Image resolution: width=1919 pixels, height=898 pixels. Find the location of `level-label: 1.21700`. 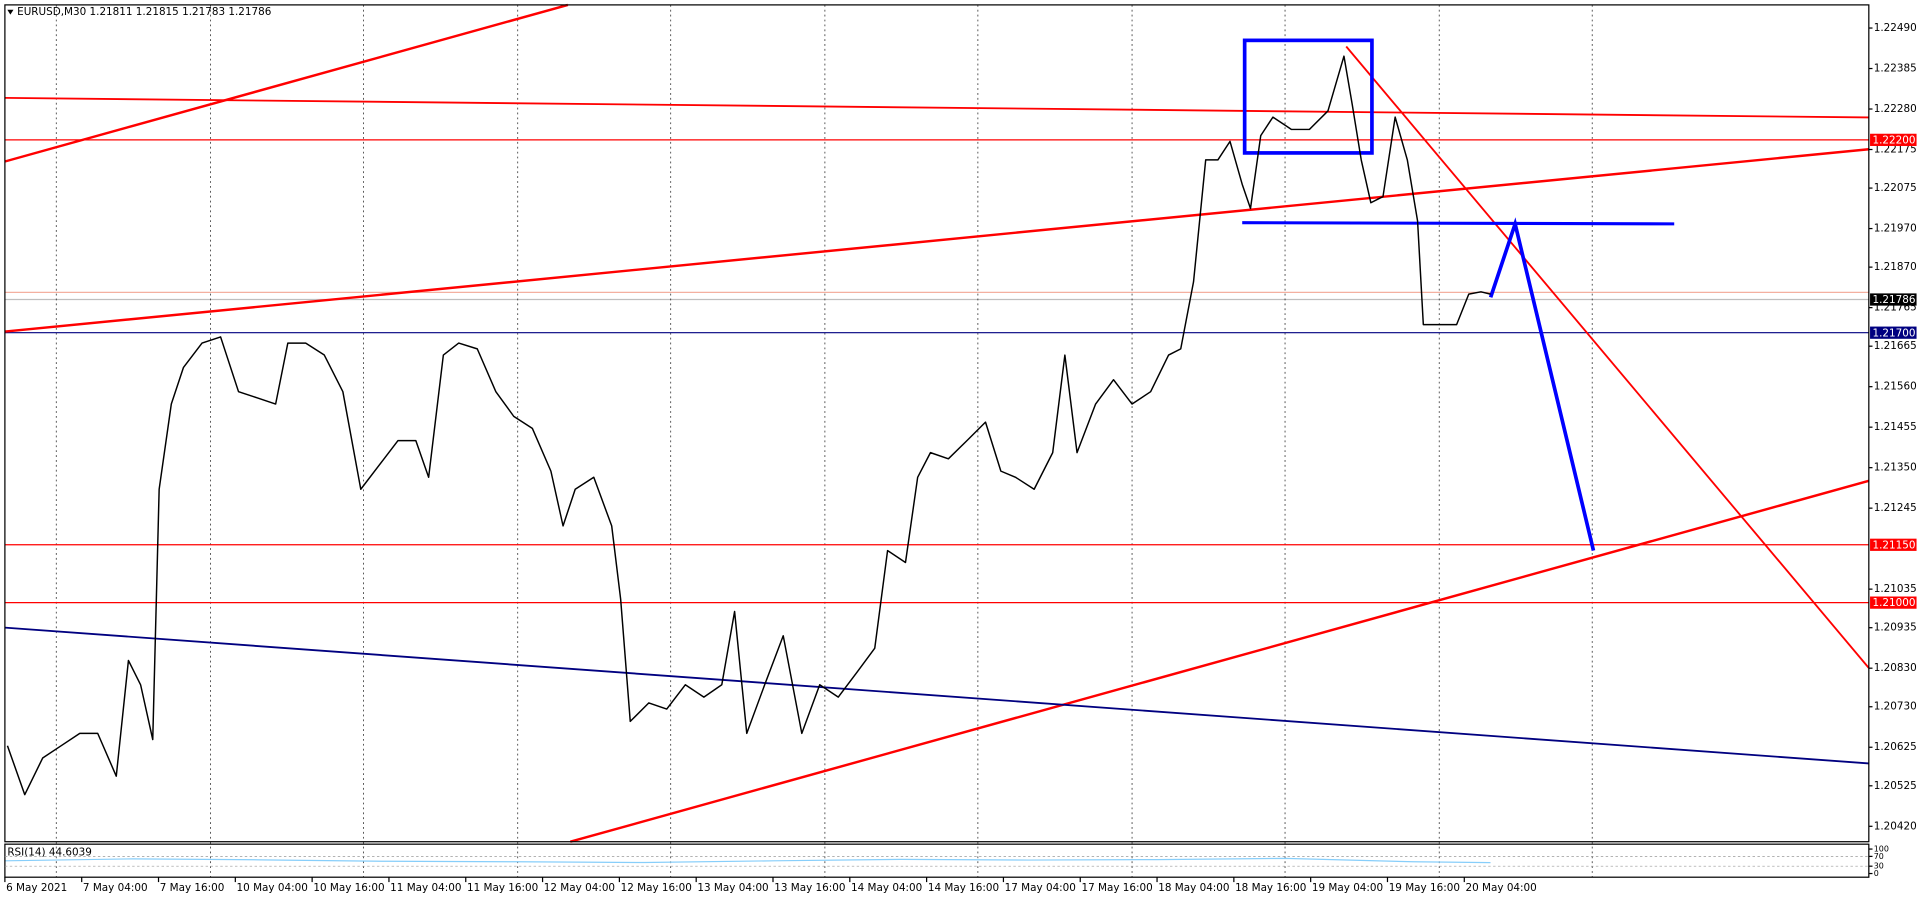

level-label: 1.21700 is located at coordinates (1893, 333).